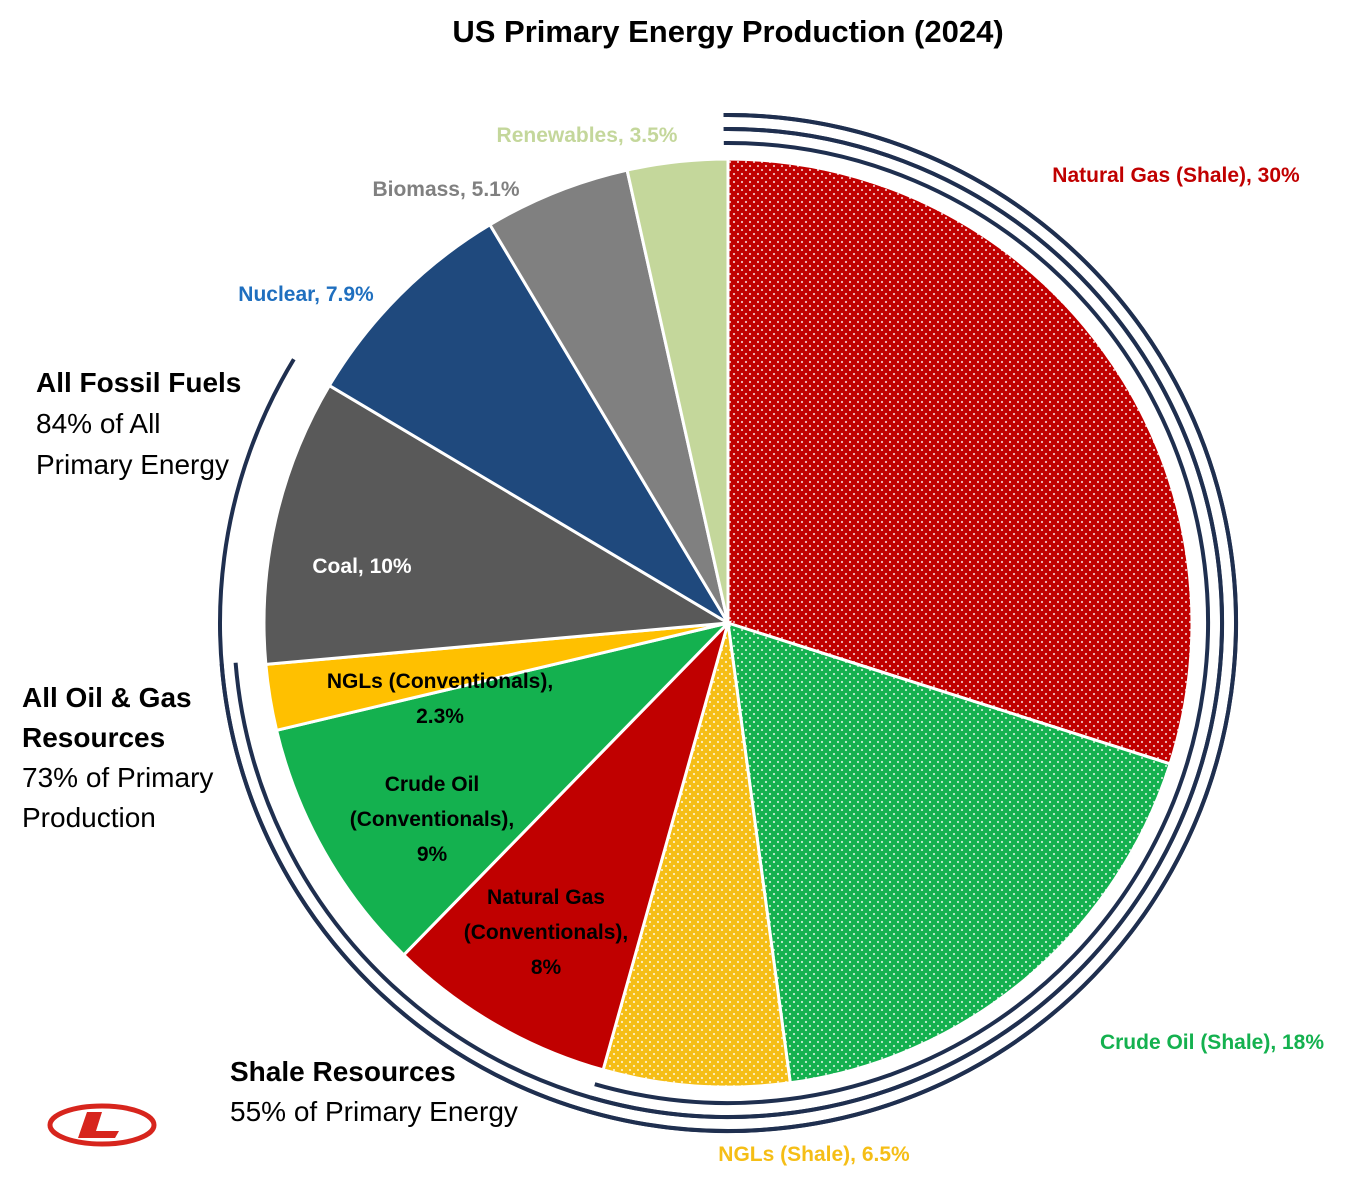 This screenshot has height=1178, width=1366. I want to click on group-desc-line: 55% of Primary Energy, so click(374, 1111).